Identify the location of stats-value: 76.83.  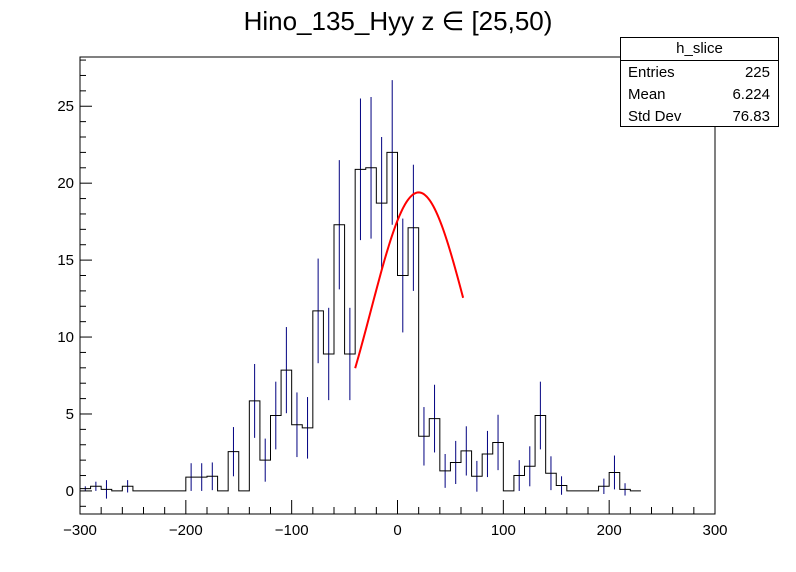
(751, 116).